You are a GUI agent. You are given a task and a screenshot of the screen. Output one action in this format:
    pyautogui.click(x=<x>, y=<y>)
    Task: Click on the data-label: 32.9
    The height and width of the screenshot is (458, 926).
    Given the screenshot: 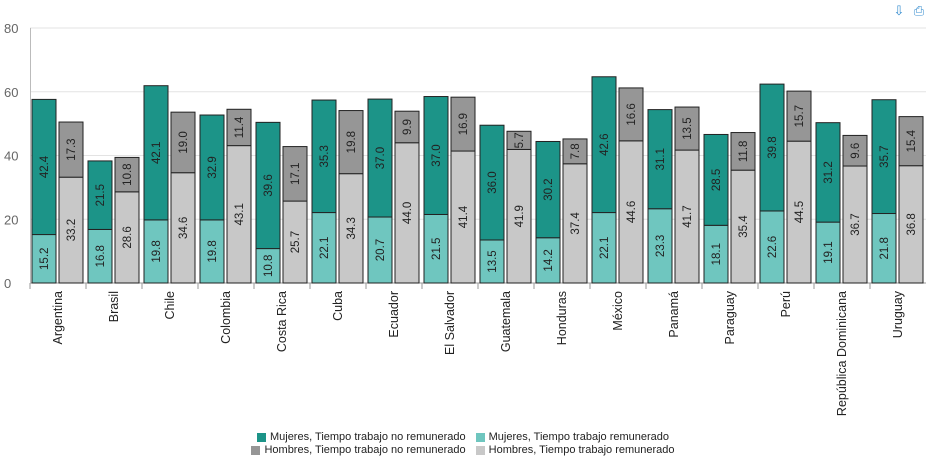 What is the action you would take?
    pyautogui.click(x=213, y=167)
    